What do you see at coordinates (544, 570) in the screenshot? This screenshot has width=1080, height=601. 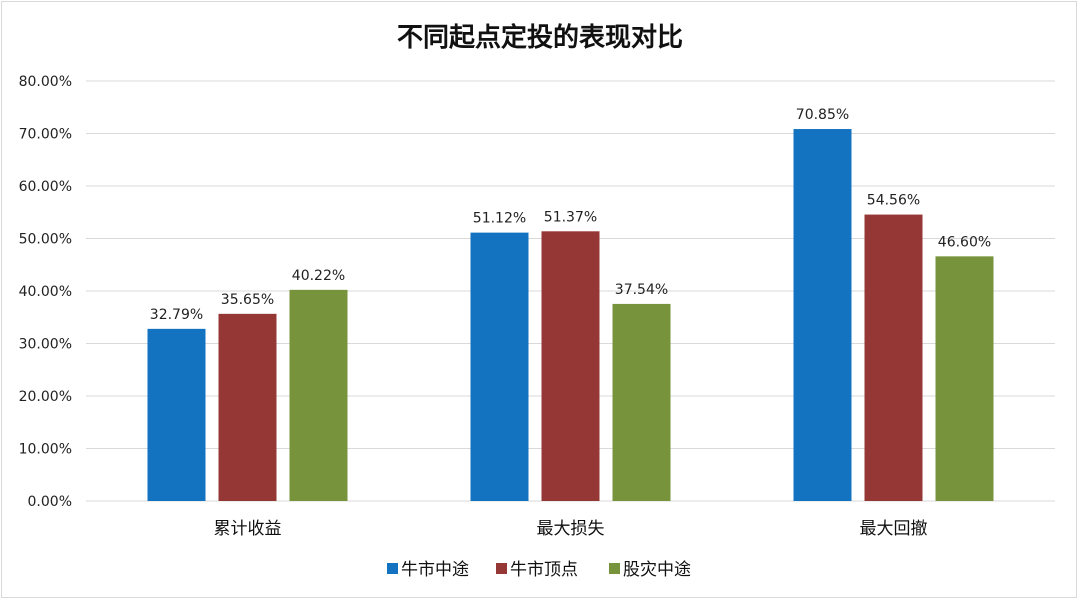 I see `legend-label: 牛市顶点` at bounding box center [544, 570].